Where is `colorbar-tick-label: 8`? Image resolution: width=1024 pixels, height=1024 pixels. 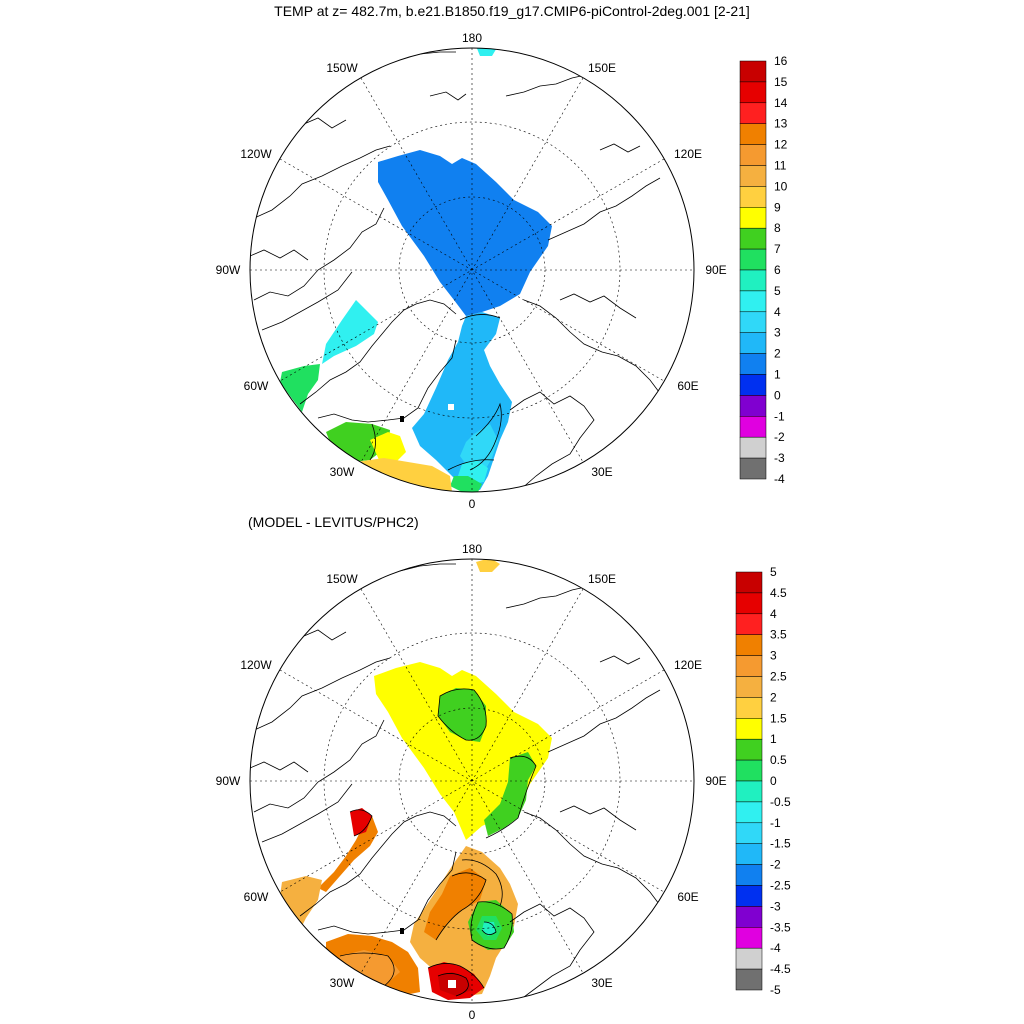 colorbar-tick-label: 8 is located at coordinates (777, 228).